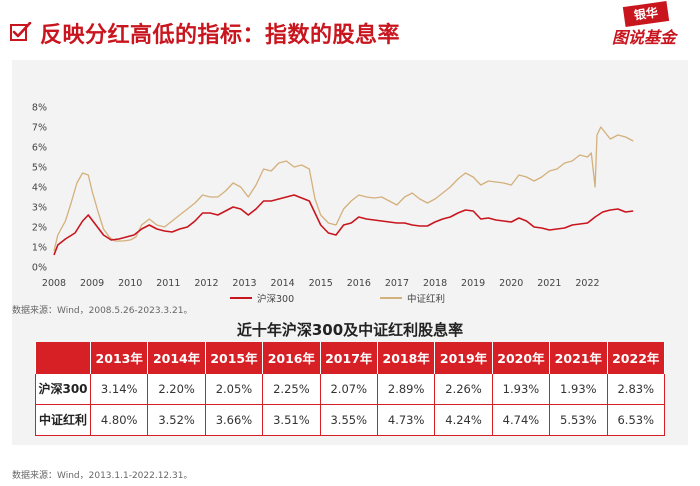 The width and height of the screenshot is (700, 486). I want to click on brand-logo: 银华 图说基金, so click(651, 24).